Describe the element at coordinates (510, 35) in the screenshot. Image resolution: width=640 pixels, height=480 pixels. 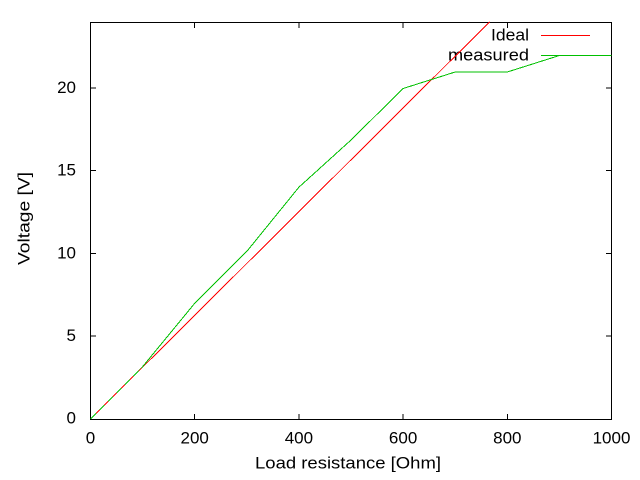
I see `svg-text: Ideal` at that location.